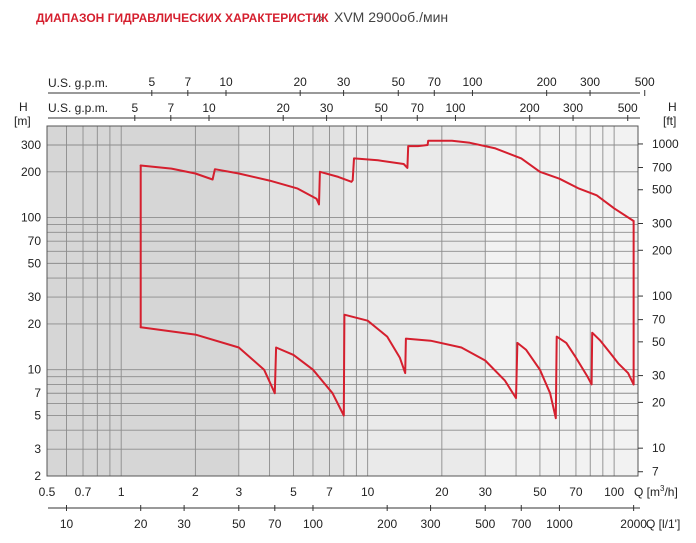 This screenshot has width=696, height=543. What do you see at coordinates (659, 402) in the screenshot?
I see `y-right-tick-label: 20` at bounding box center [659, 402].